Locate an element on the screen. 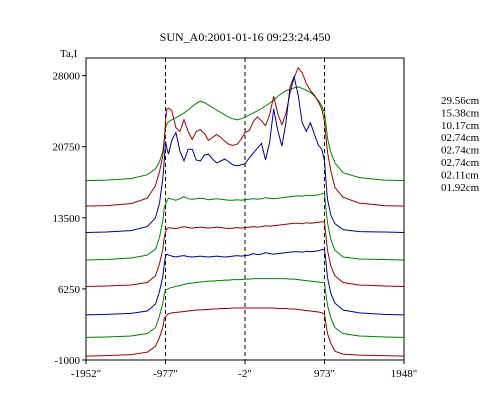 Image resolution: width=500 pixels, height=400 pixels. legend-entry-0: 29.56cm is located at coordinates (460, 101).